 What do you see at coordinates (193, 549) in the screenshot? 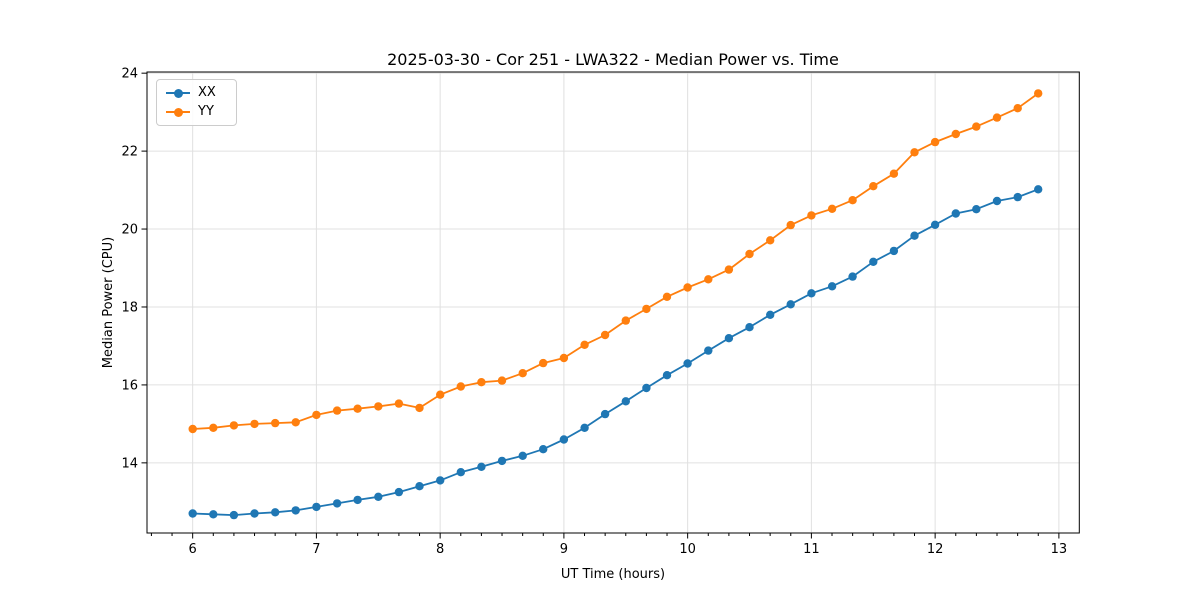
I see `x-tick-label: 6` at bounding box center [193, 549].